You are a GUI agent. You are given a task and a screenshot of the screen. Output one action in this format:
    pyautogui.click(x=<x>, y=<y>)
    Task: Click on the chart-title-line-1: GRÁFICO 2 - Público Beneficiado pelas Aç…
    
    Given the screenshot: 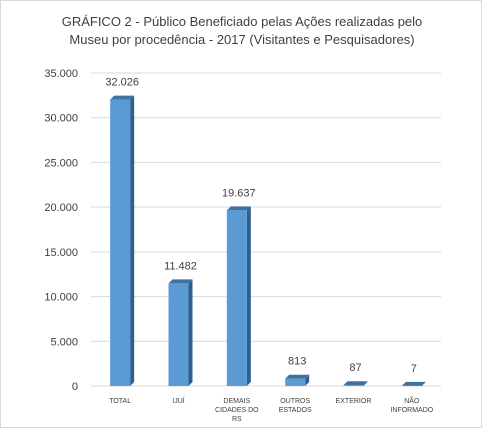 What is the action you would take?
    pyautogui.click(x=242, y=21)
    